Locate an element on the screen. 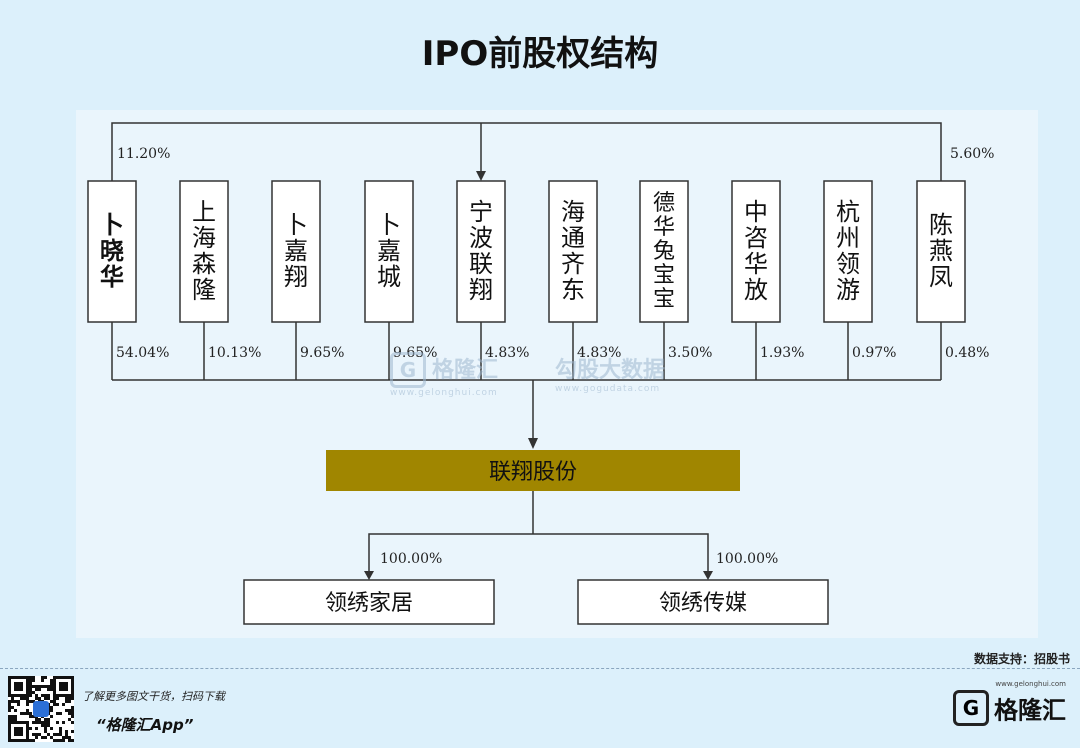  company-node: 联翔股份 is located at coordinates (533, 470).